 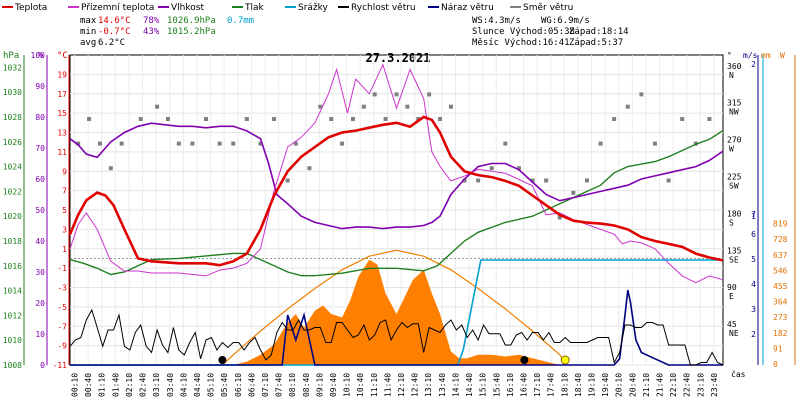 I want to click on legend-label-6: Náraz větru, so click(x=467, y=8).